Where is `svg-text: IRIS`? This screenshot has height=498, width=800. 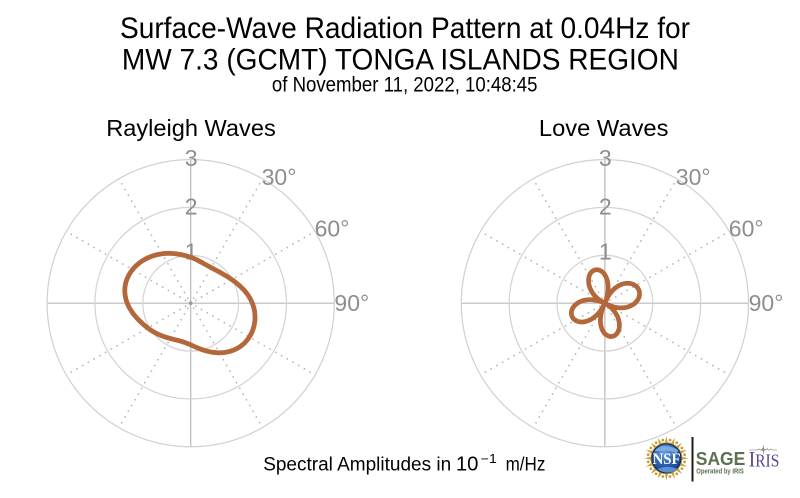 svg-text: IRIS is located at coordinates (764, 459).